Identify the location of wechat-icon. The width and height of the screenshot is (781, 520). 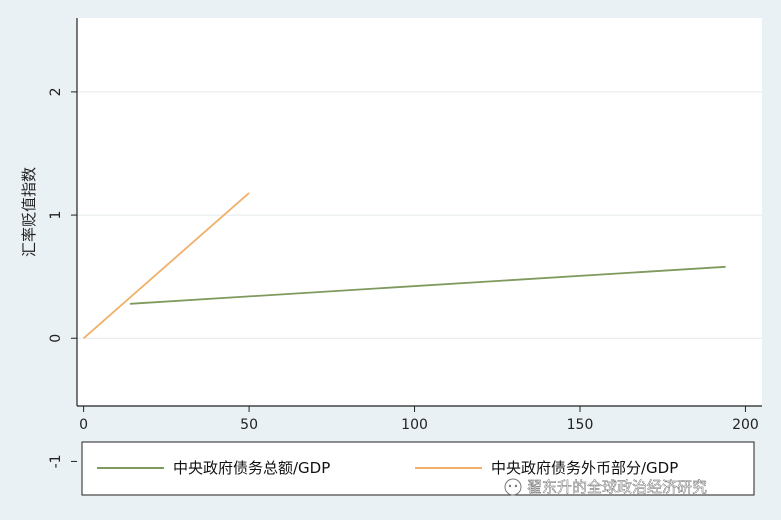
(513, 487).